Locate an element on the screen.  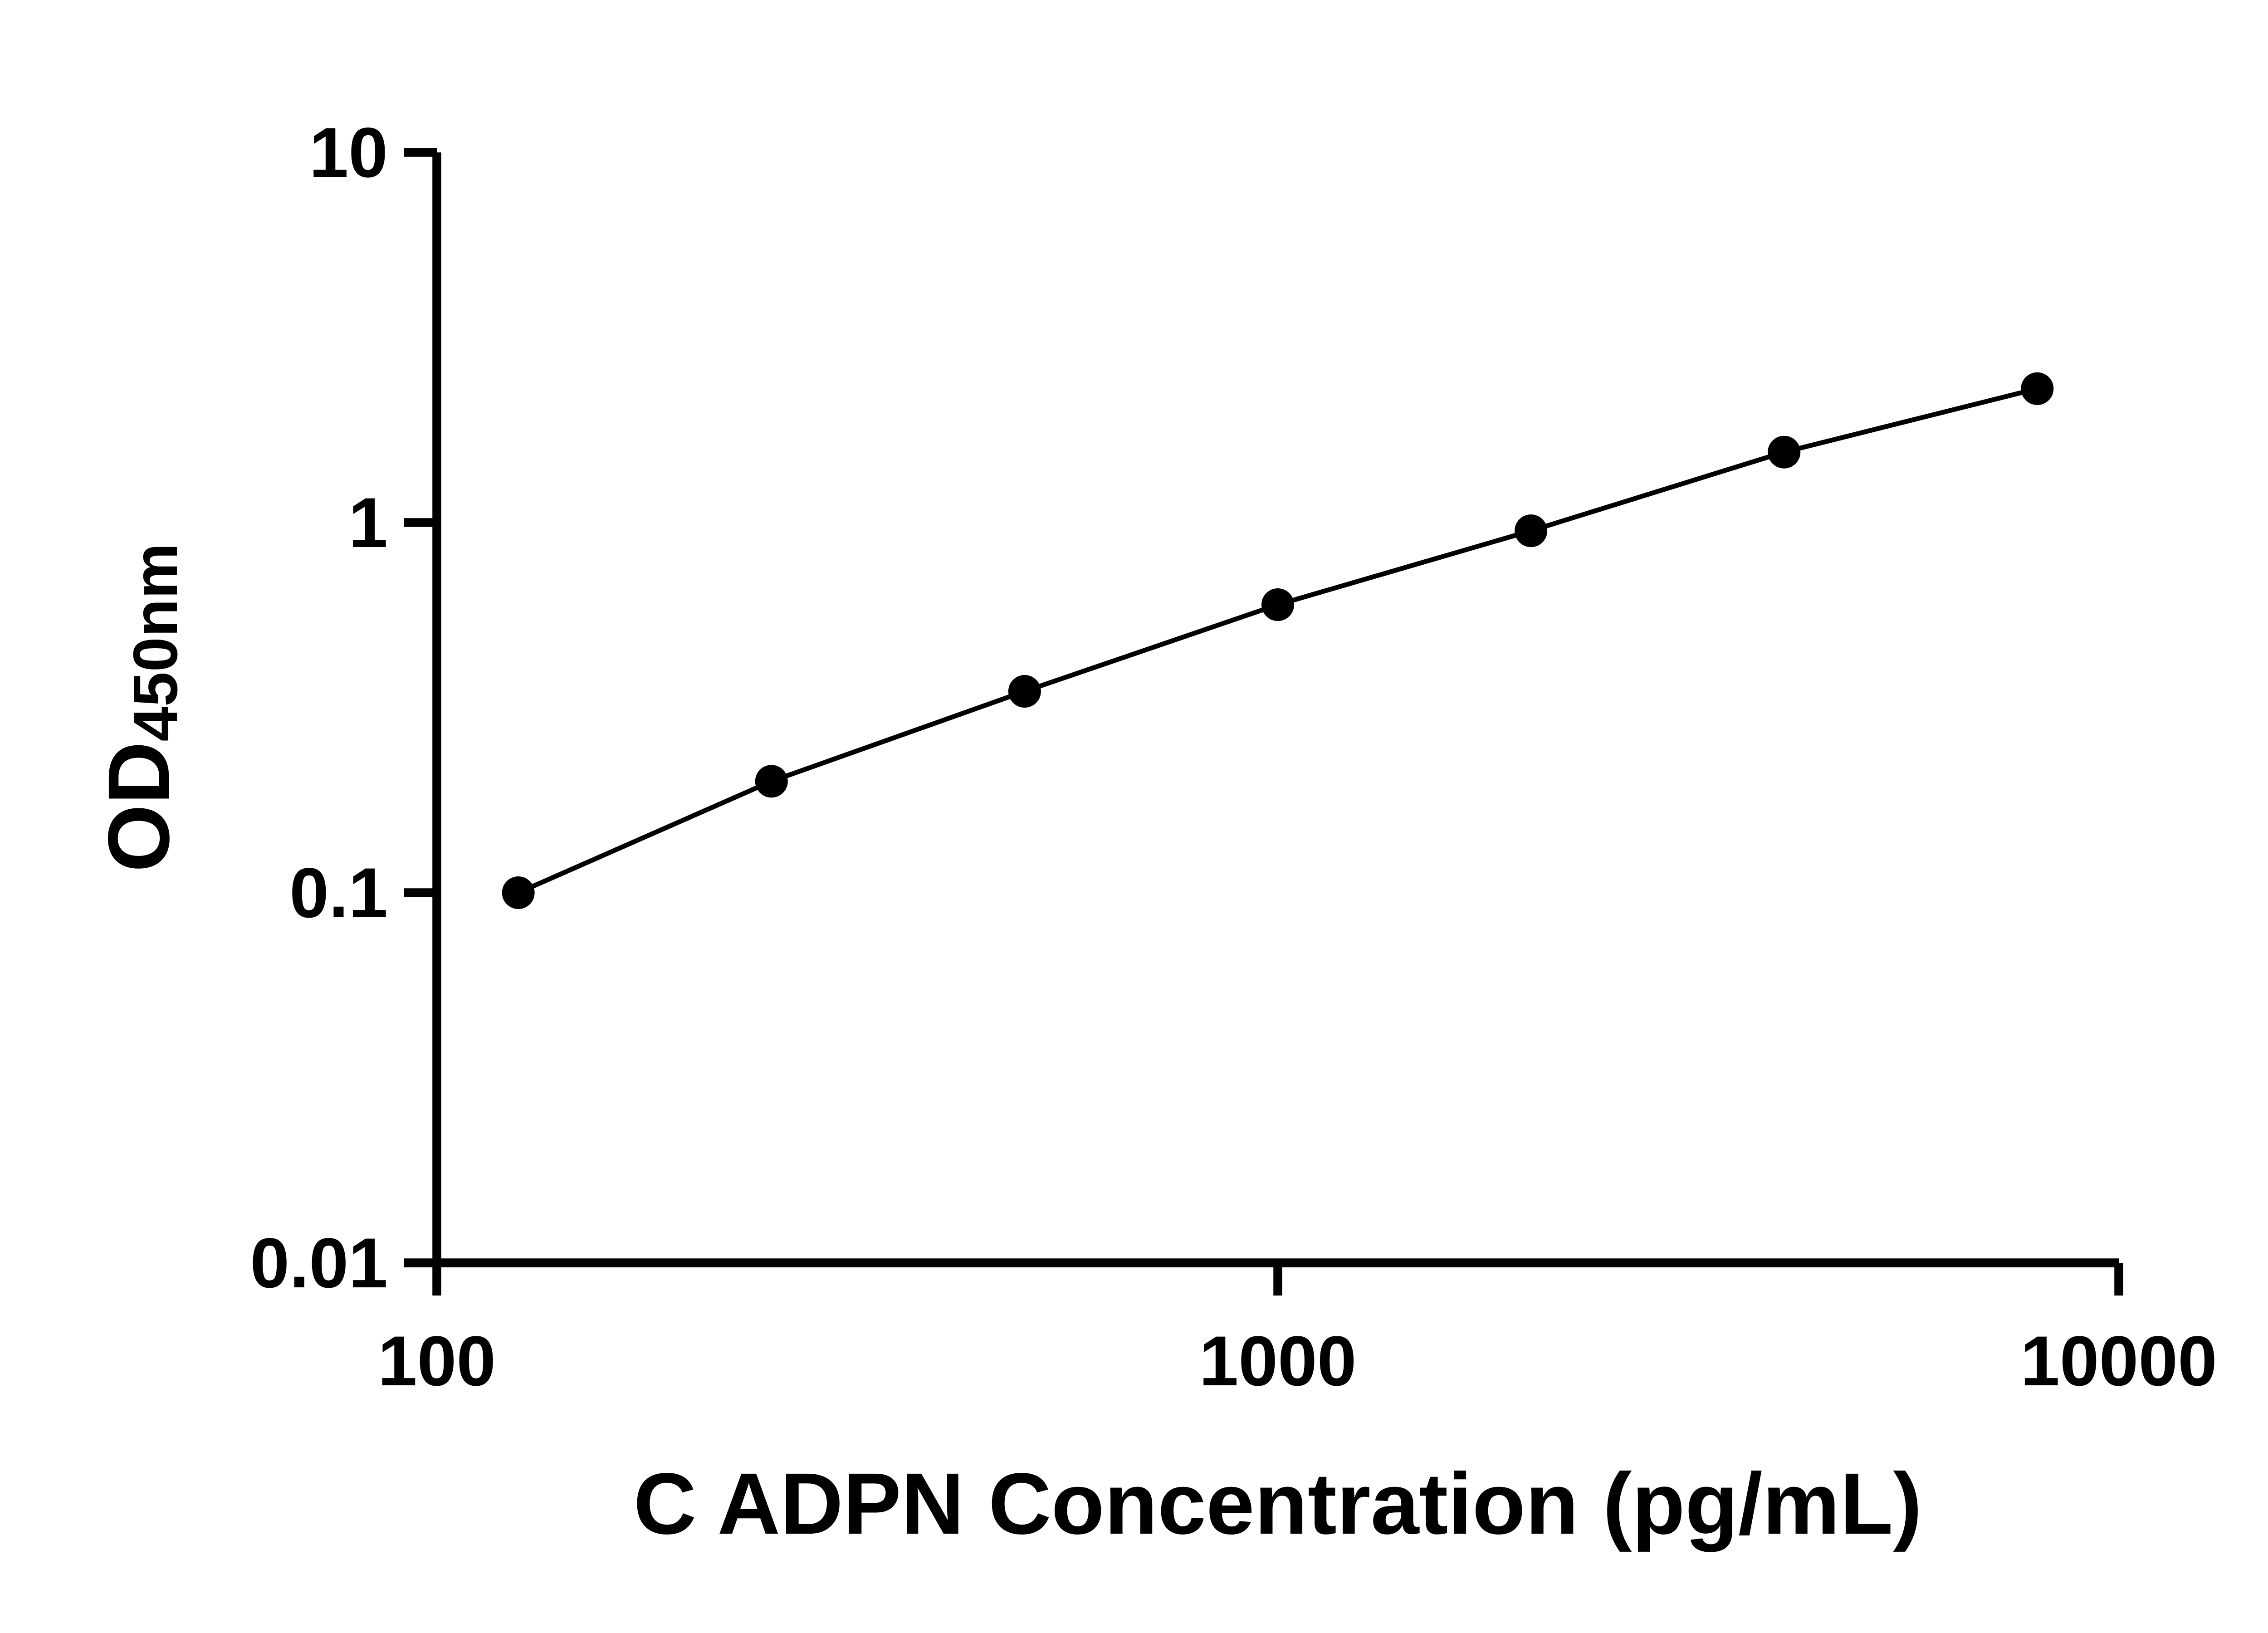
y-tick-label: 1 is located at coordinates (368, 523).